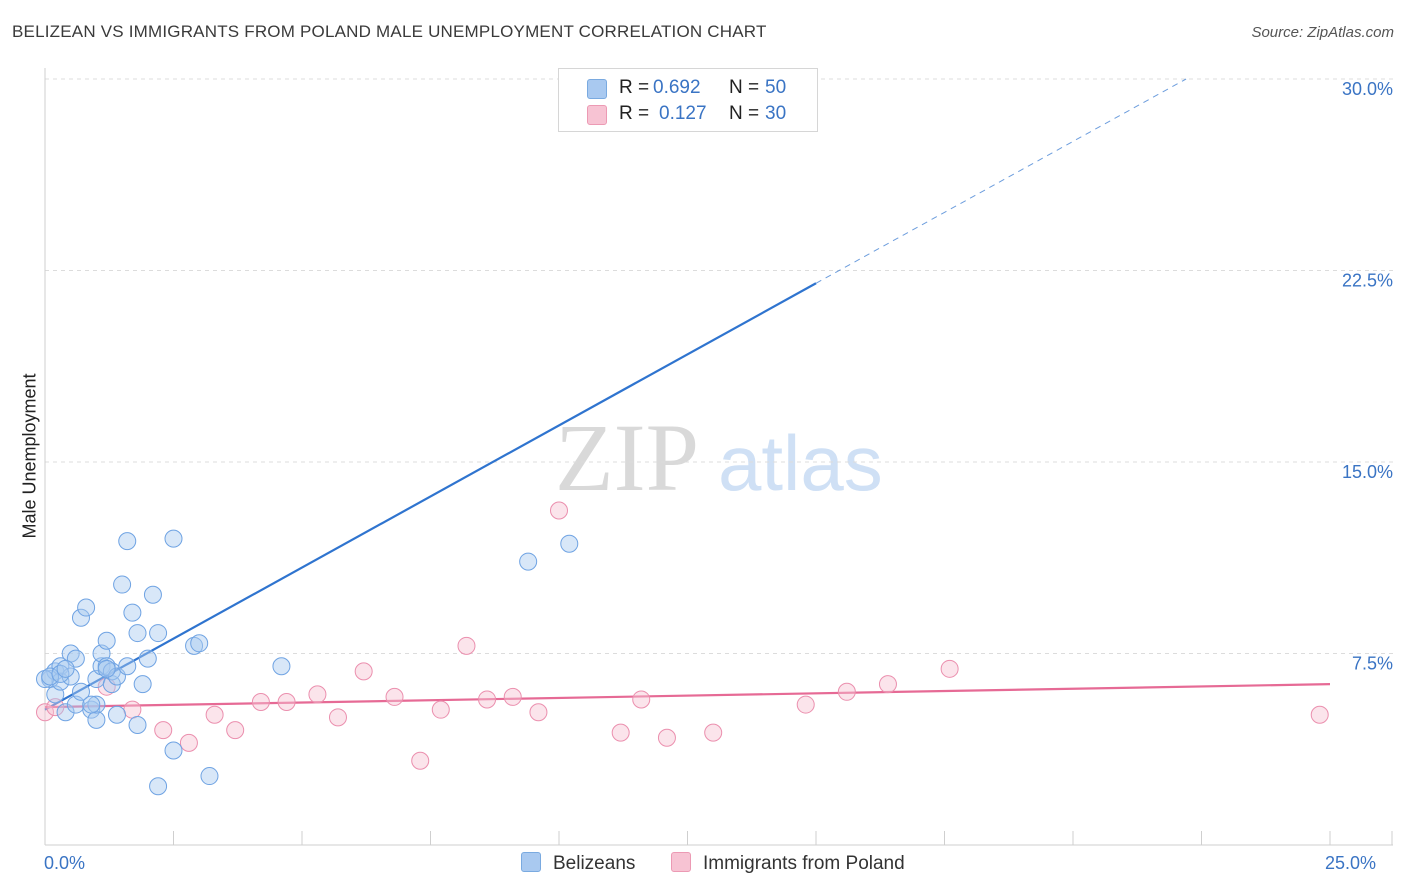 This screenshot has width=1406, height=892. What do you see at coordinates (776, 113) in the screenshot?
I see `legend-n-value: 30` at bounding box center [776, 113].